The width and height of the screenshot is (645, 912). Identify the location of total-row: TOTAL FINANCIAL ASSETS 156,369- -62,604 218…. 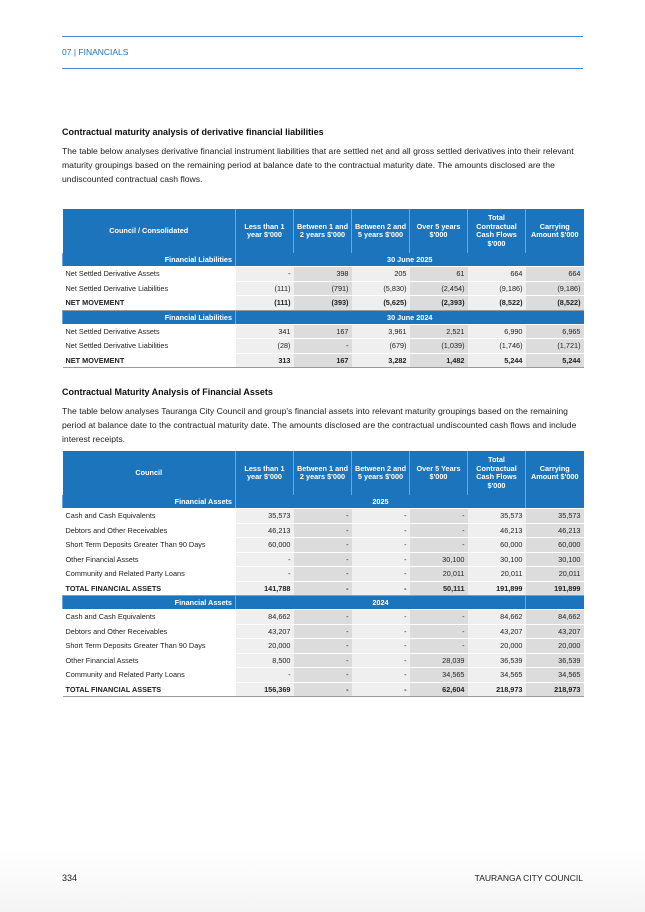
(323, 689).